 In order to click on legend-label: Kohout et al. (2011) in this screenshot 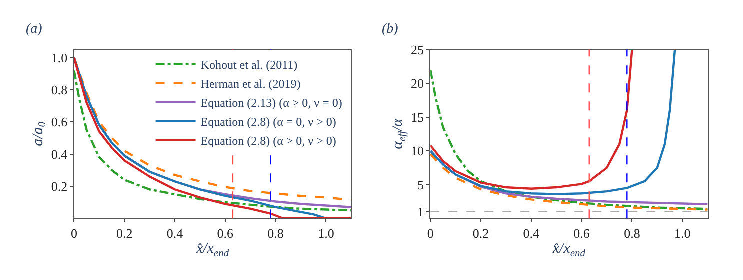, I will do `click(249, 65)`.